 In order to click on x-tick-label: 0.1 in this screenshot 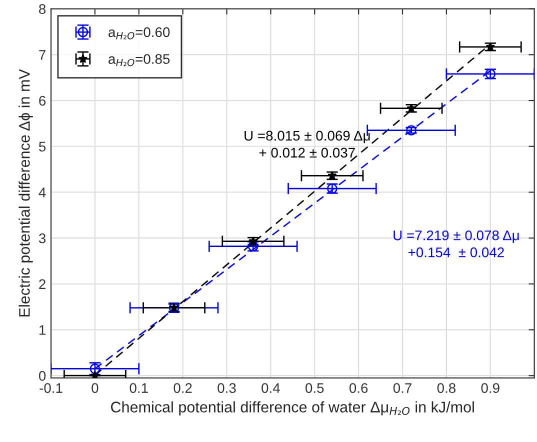, I will do `click(139, 388)`.